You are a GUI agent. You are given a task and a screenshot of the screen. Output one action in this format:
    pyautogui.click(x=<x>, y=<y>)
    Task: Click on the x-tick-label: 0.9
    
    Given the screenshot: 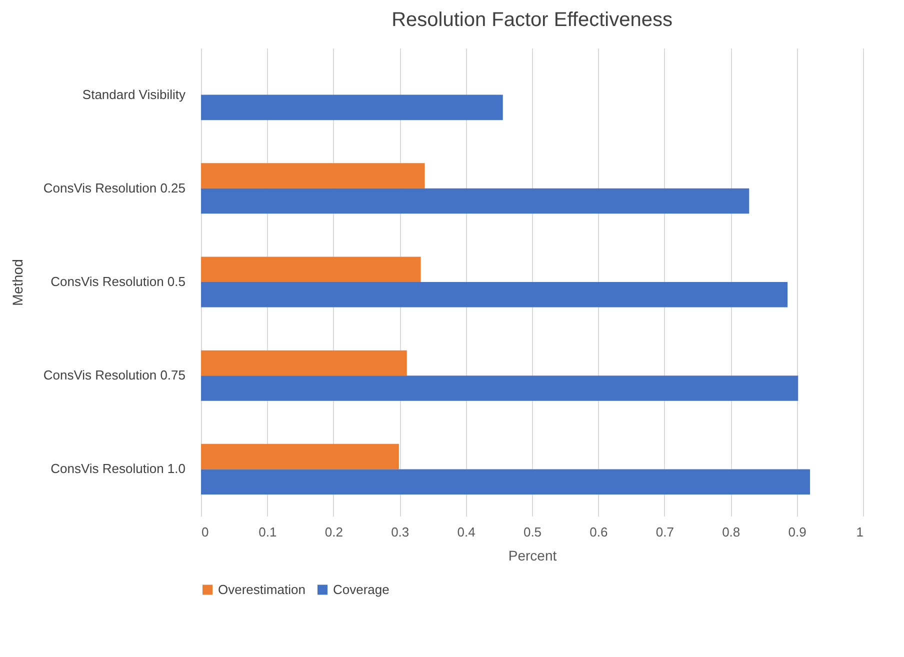 What is the action you would take?
    pyautogui.click(x=797, y=532)
    